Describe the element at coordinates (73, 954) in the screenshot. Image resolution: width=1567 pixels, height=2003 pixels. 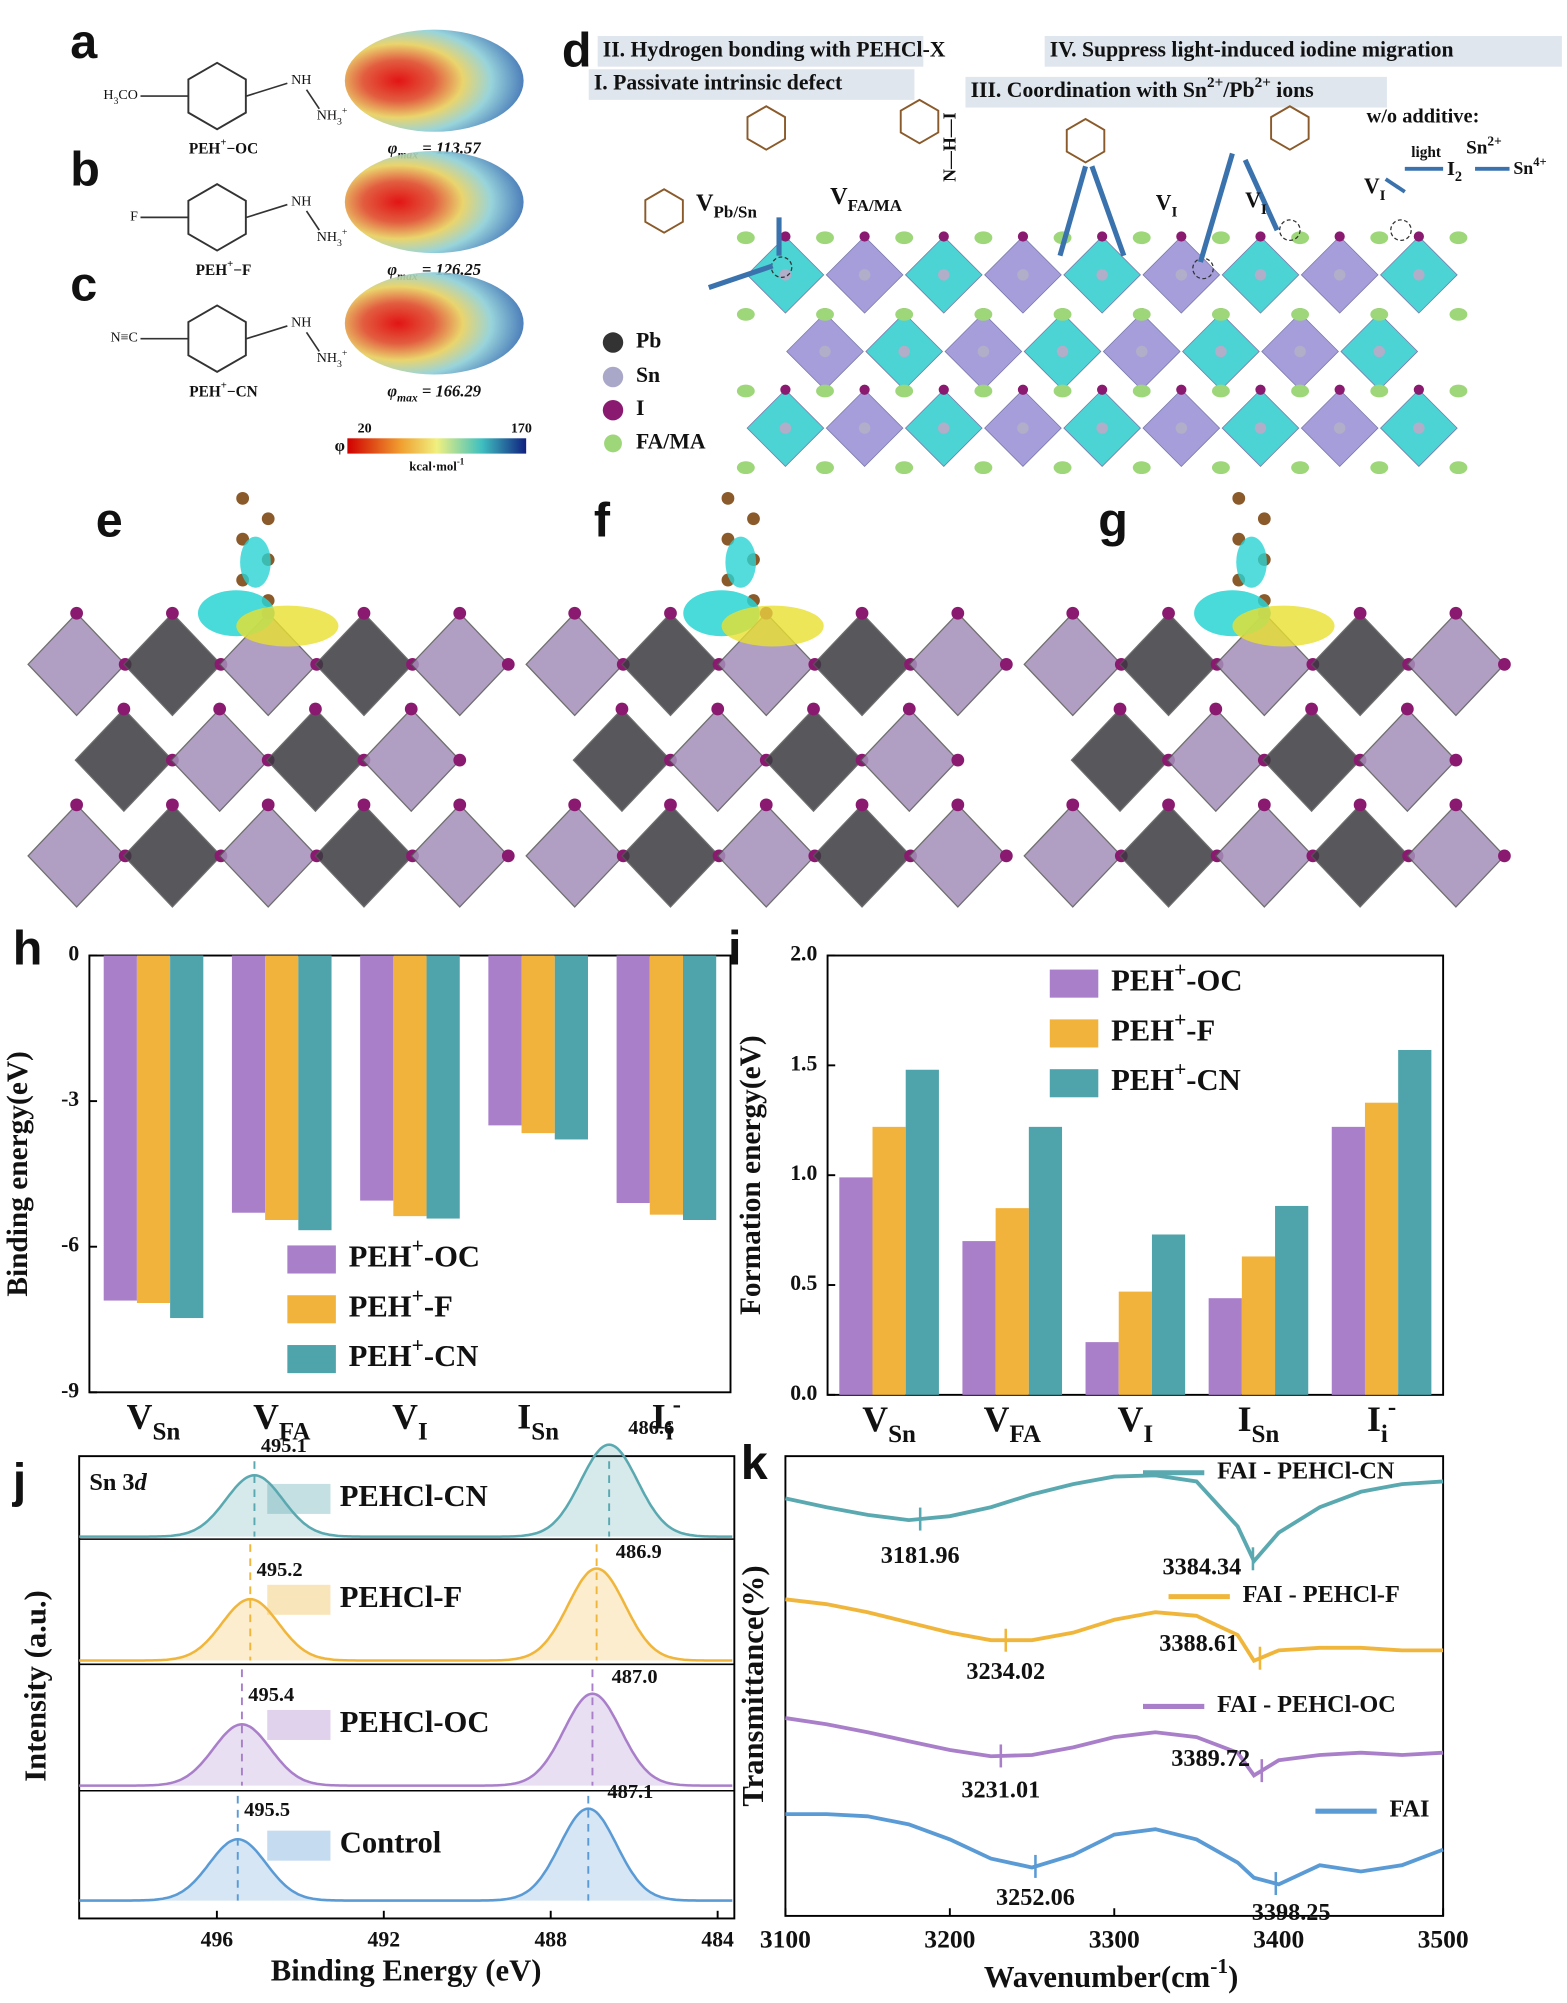
I see `y-tick-label: 0` at that location.